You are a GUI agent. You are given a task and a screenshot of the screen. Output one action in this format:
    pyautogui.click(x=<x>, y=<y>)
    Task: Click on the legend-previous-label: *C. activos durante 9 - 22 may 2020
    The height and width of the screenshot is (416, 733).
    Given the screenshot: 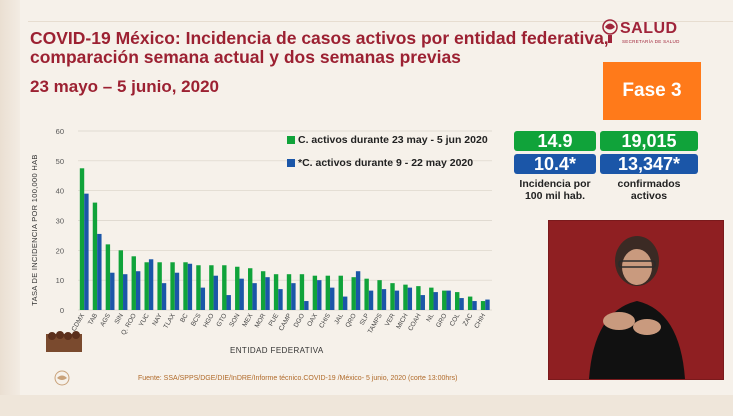 What is the action you would take?
    pyautogui.click(x=386, y=163)
    